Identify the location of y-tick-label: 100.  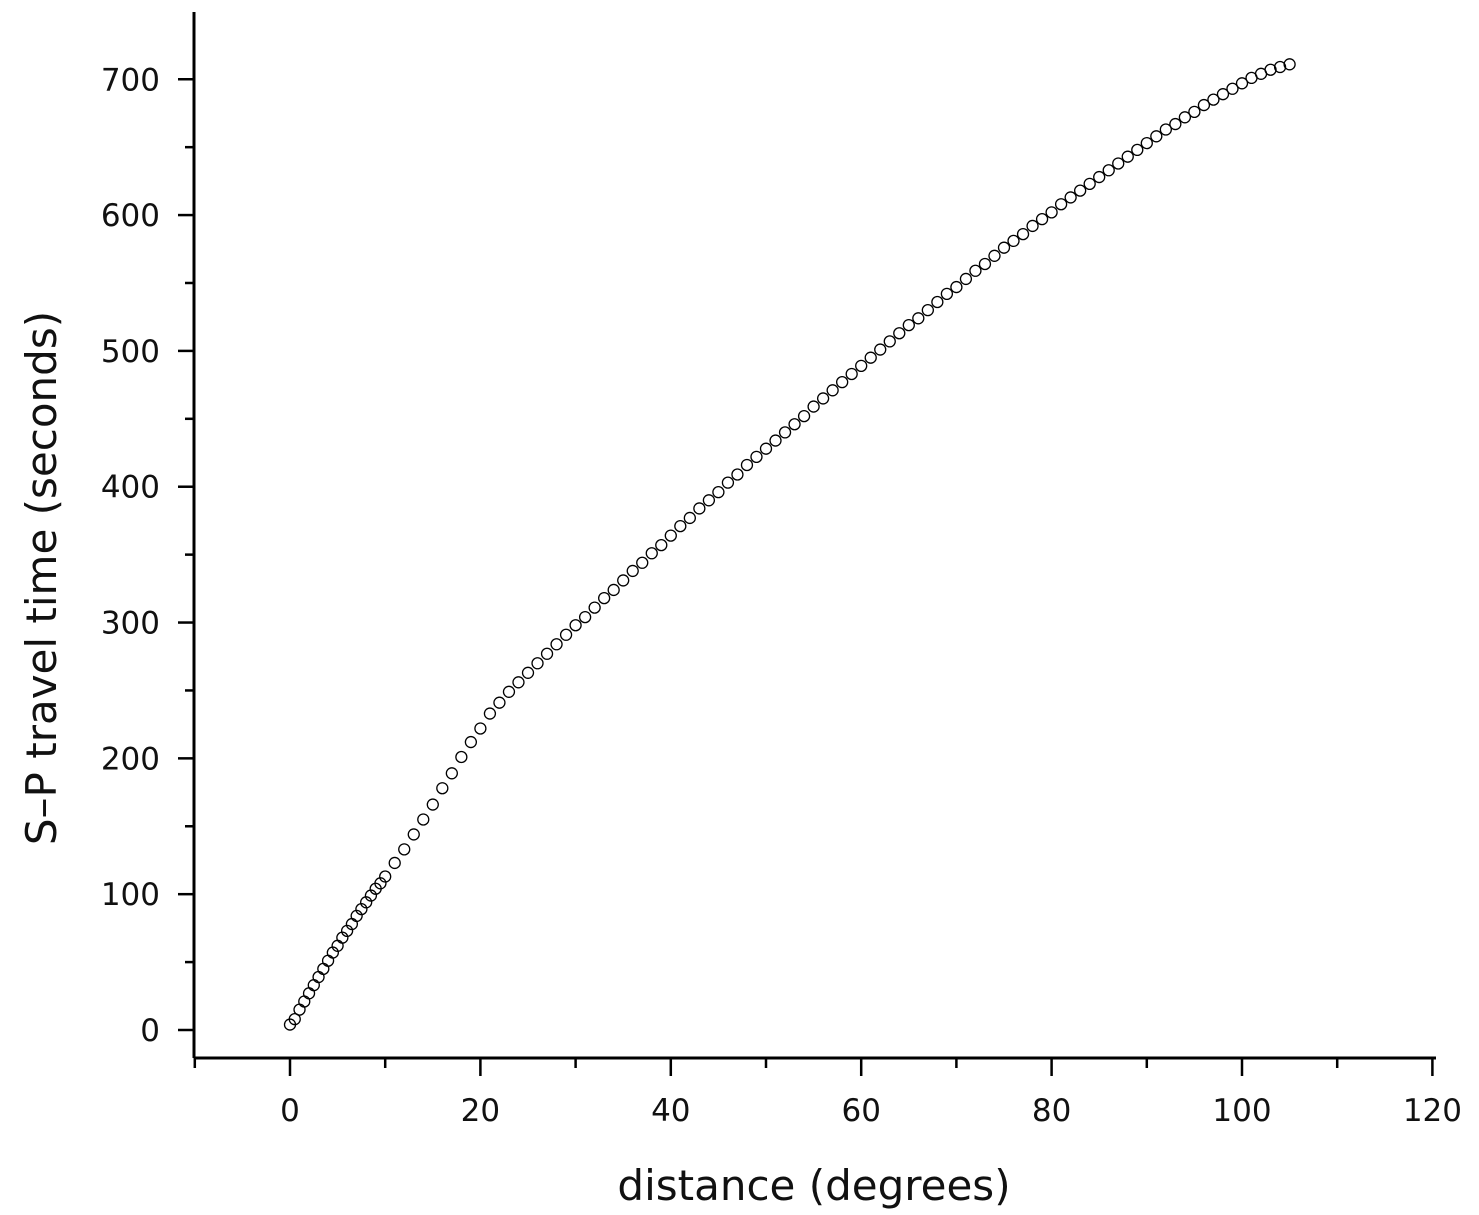
(130, 895).